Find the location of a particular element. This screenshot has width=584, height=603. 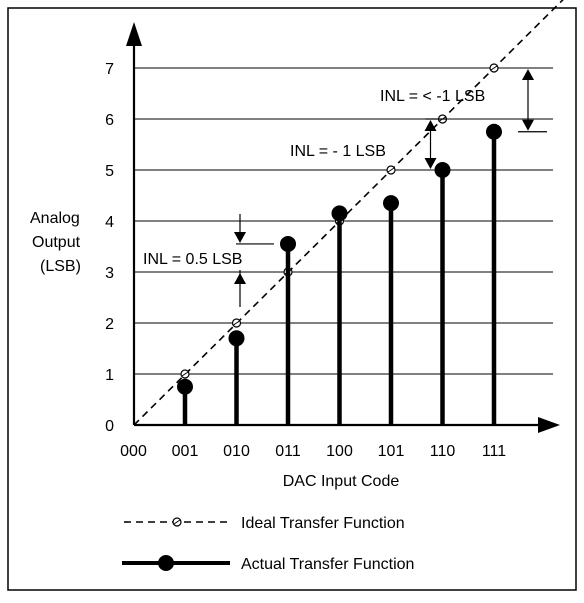

inl-m1-arrow-head-top is located at coordinates (430, 125).